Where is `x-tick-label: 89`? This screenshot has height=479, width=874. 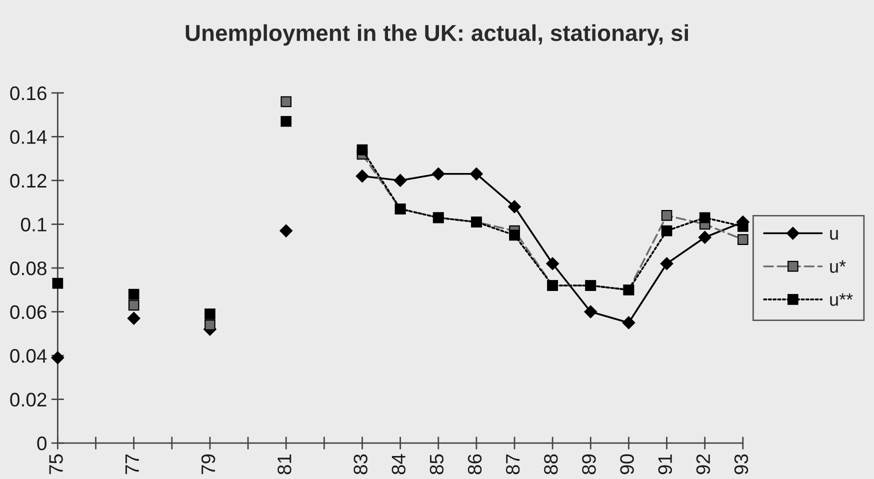 x-tick-label: 89 is located at coordinates (589, 464).